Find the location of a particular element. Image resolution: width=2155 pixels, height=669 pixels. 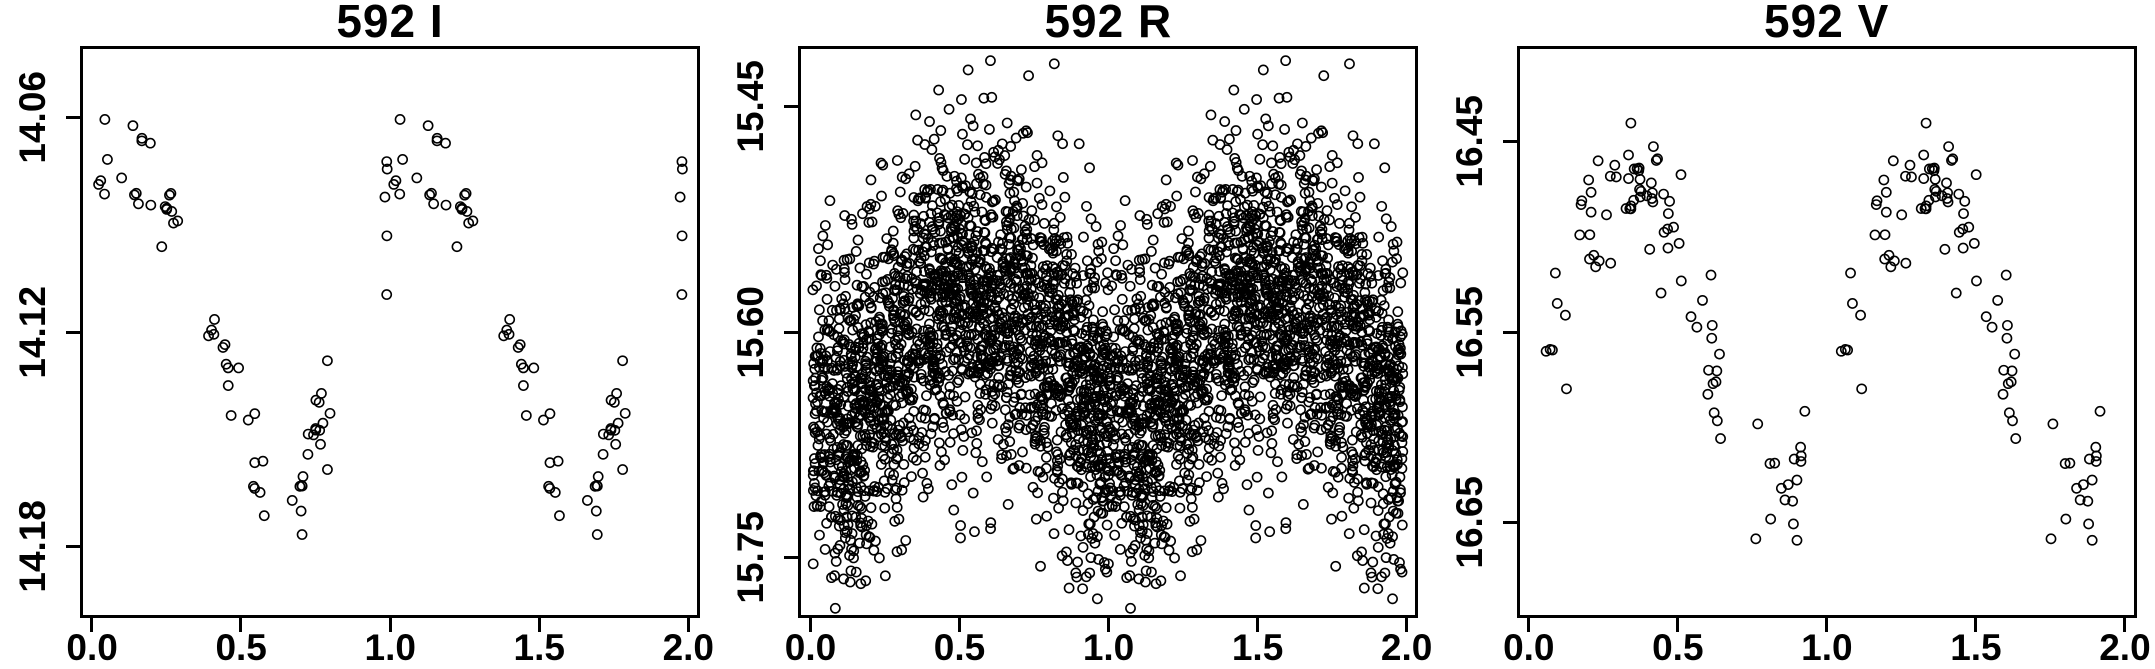

chart-title: 592 R is located at coordinates (1108, 23).